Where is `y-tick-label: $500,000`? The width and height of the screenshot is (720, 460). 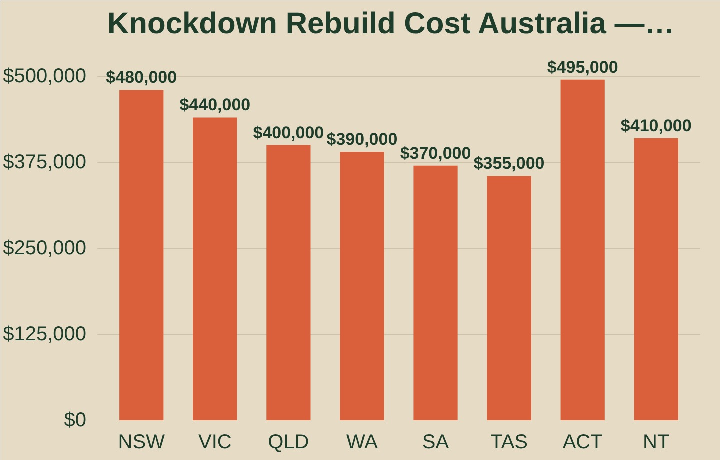 y-tick-label: $500,000 is located at coordinates (45, 76).